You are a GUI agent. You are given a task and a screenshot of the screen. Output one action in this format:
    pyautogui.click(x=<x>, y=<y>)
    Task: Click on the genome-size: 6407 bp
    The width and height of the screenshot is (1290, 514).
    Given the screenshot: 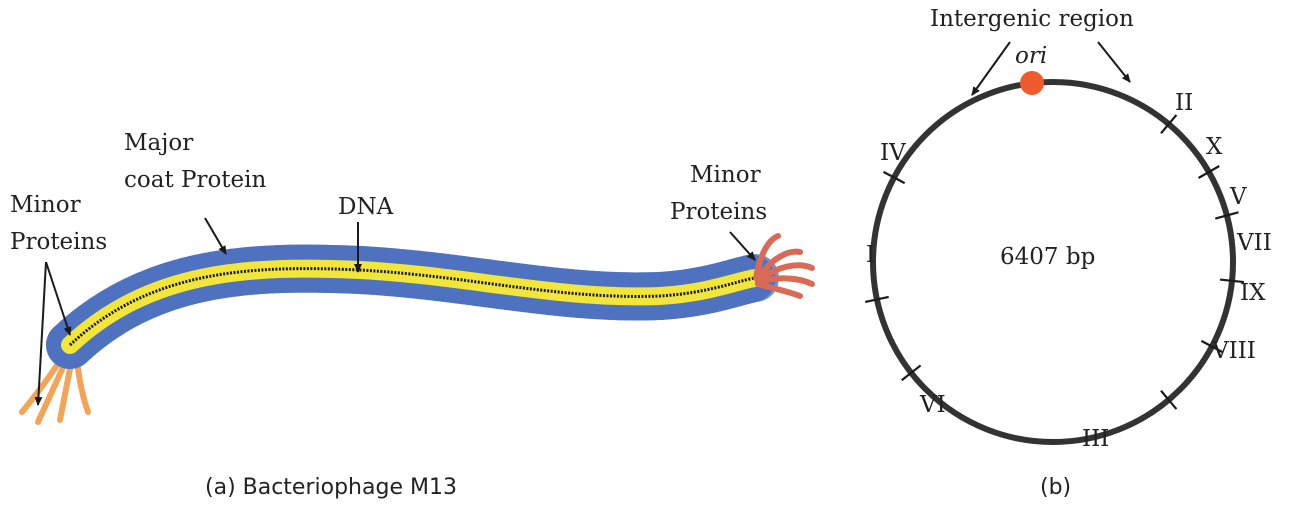 What is the action you would take?
    pyautogui.click(x=1047, y=257)
    